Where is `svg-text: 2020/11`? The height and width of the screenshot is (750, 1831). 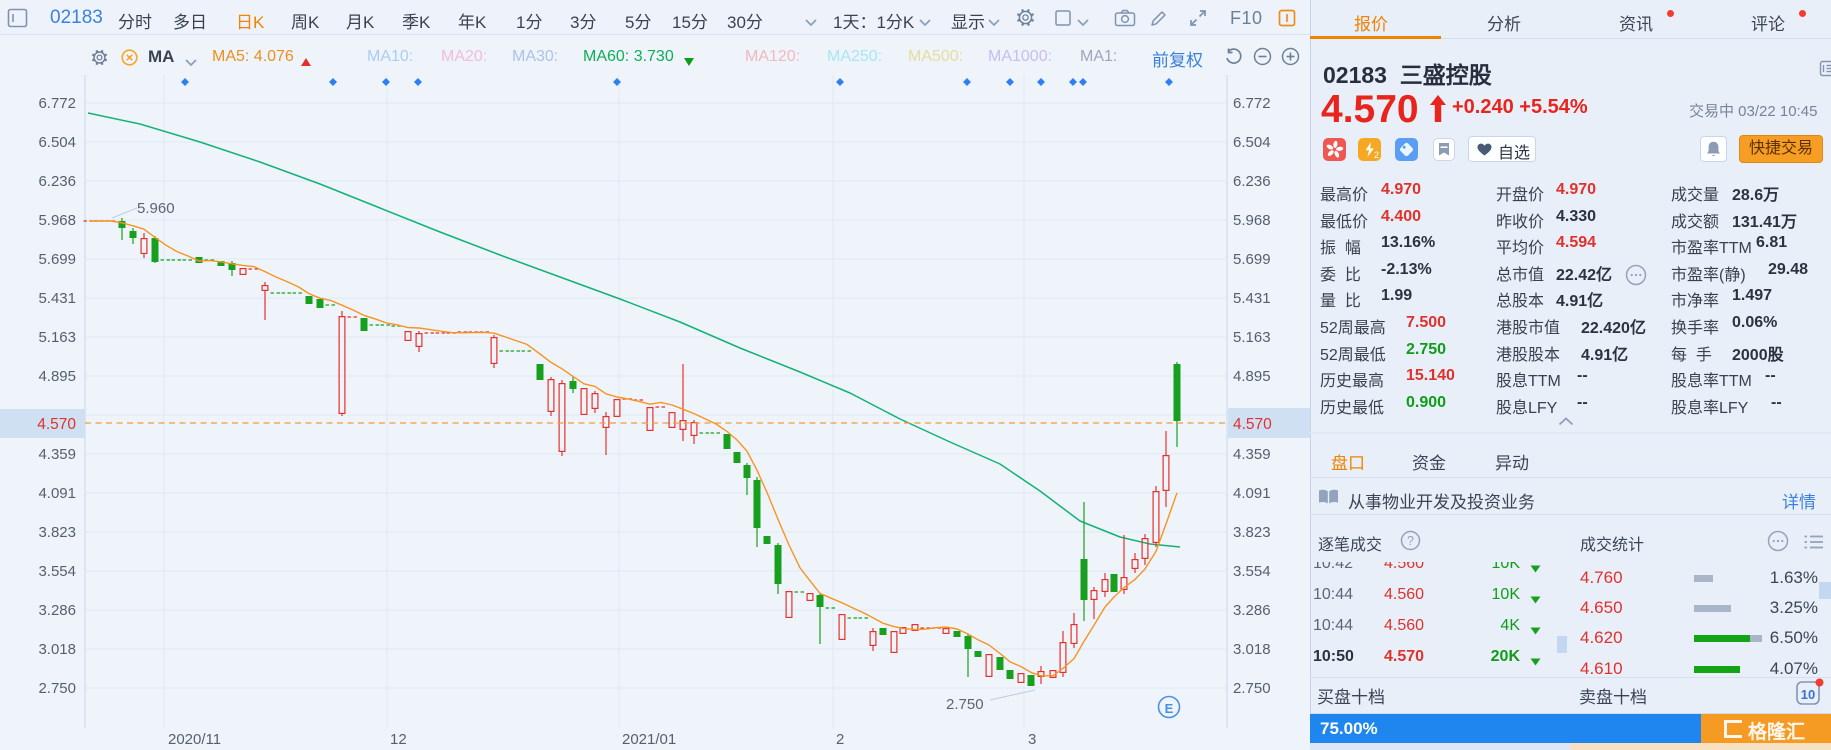
svg-text: 2020/11 is located at coordinates (194, 739).